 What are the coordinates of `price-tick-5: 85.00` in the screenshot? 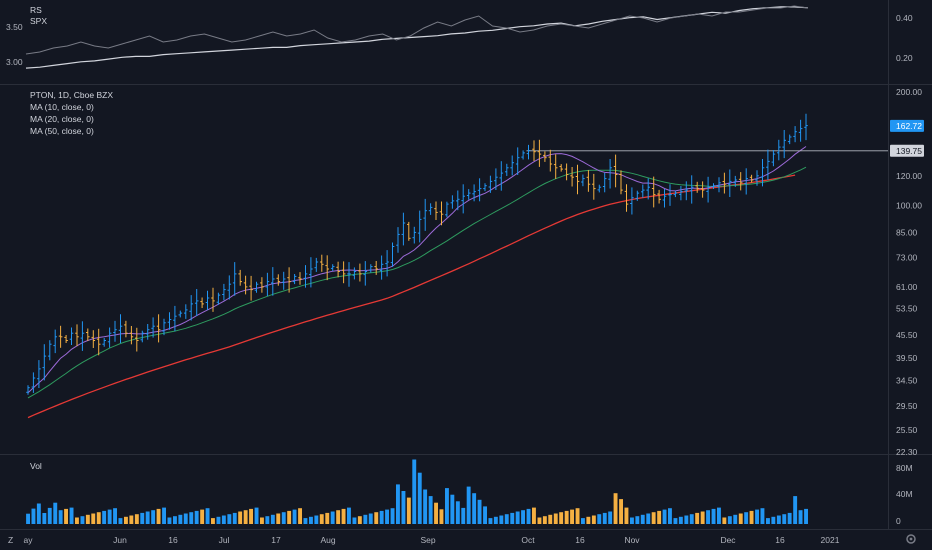 It's located at (907, 232).